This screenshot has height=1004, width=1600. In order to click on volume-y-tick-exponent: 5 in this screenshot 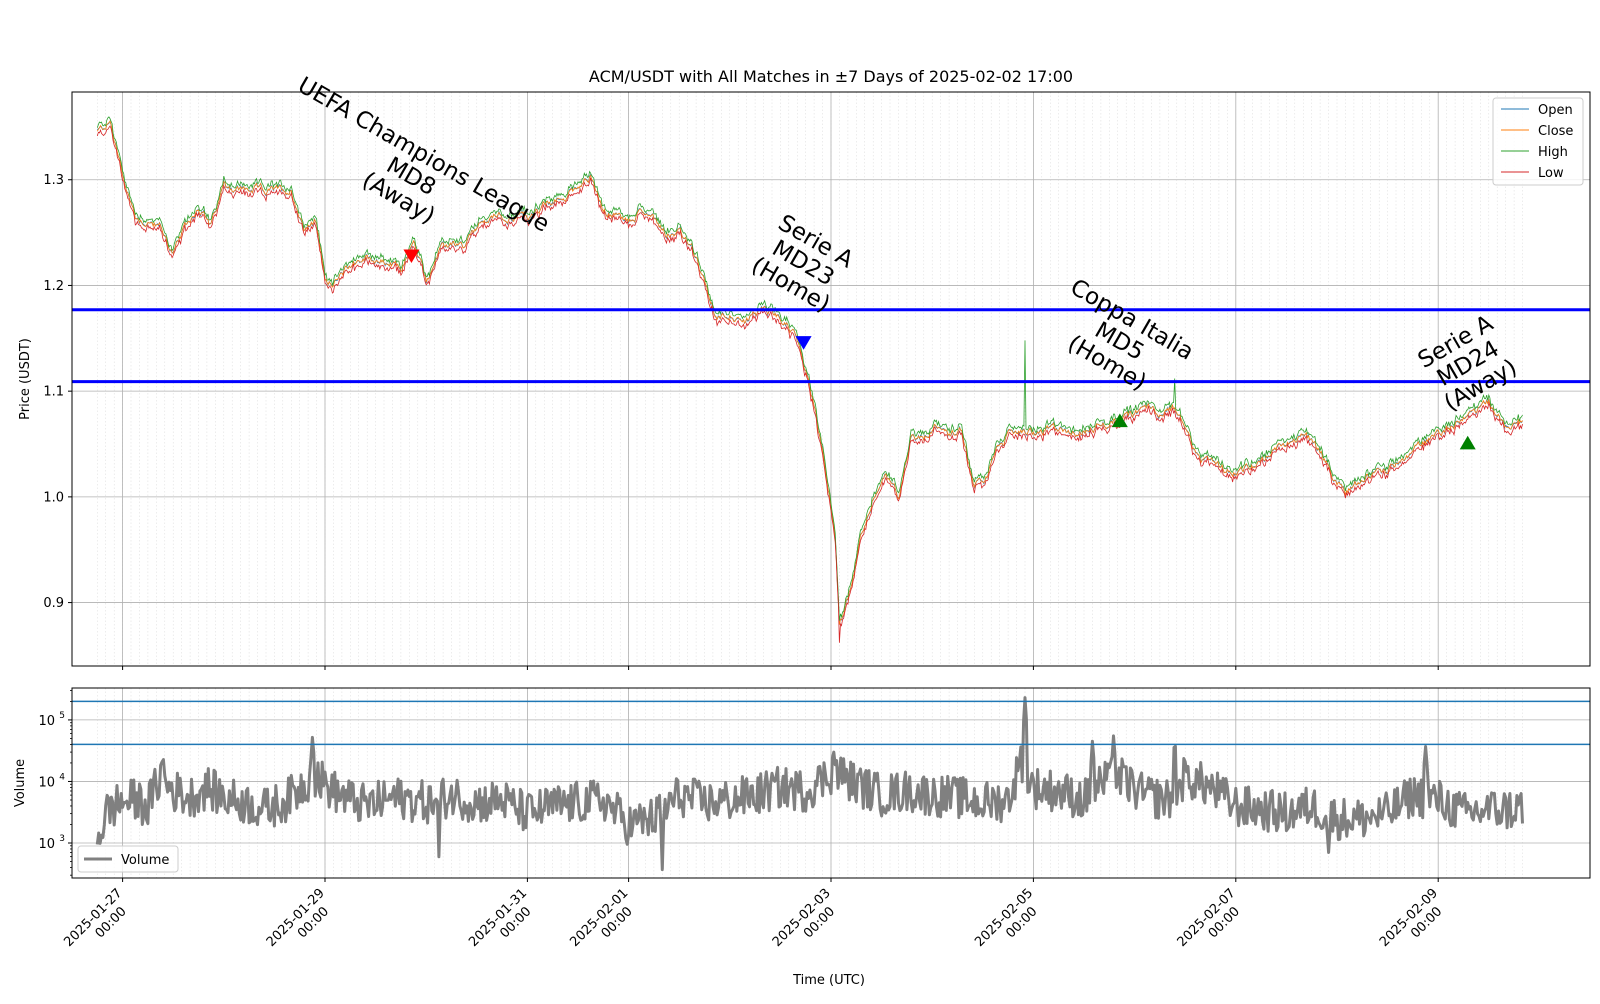, I will do `click(62, 716)`.